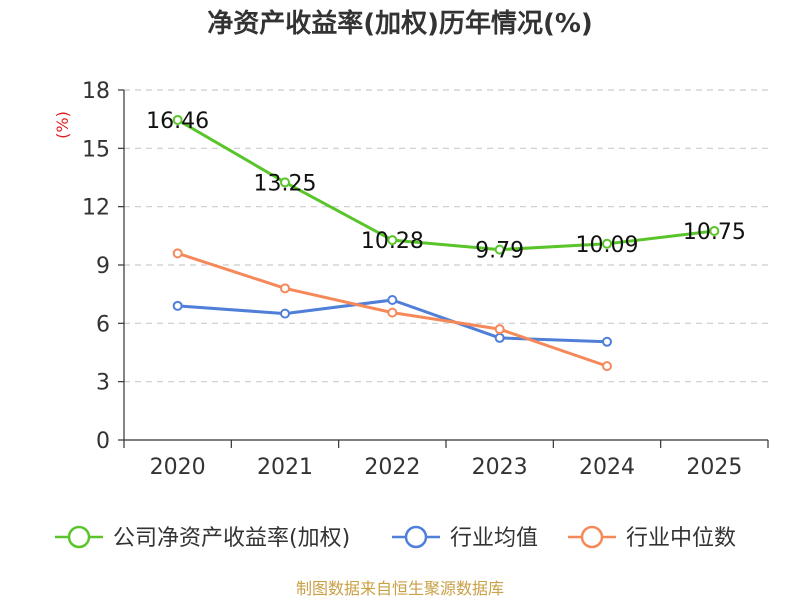 This screenshot has width=800, height=600. I want to click on x-tick-label: 2025, so click(714, 467).